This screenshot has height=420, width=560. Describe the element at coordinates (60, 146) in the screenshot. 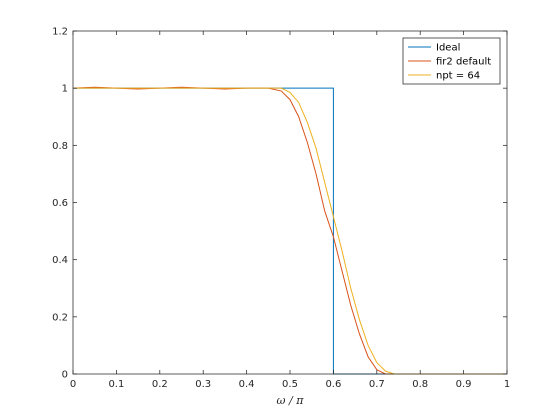

I see `y-tick-label: 0.8` at that location.